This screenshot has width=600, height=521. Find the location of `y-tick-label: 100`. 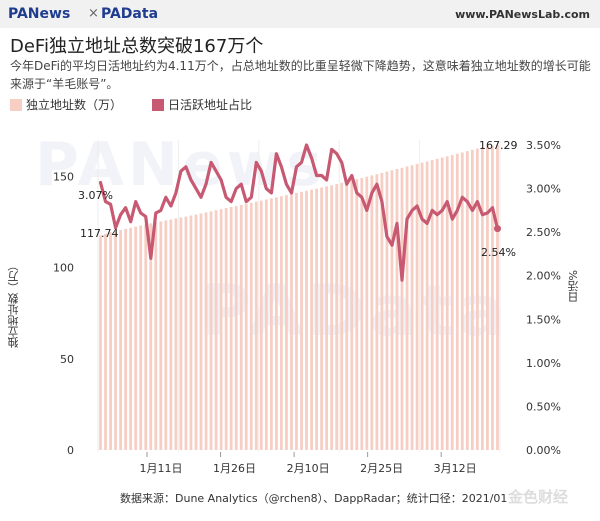

y-tick-label: 100 is located at coordinates (63, 268).